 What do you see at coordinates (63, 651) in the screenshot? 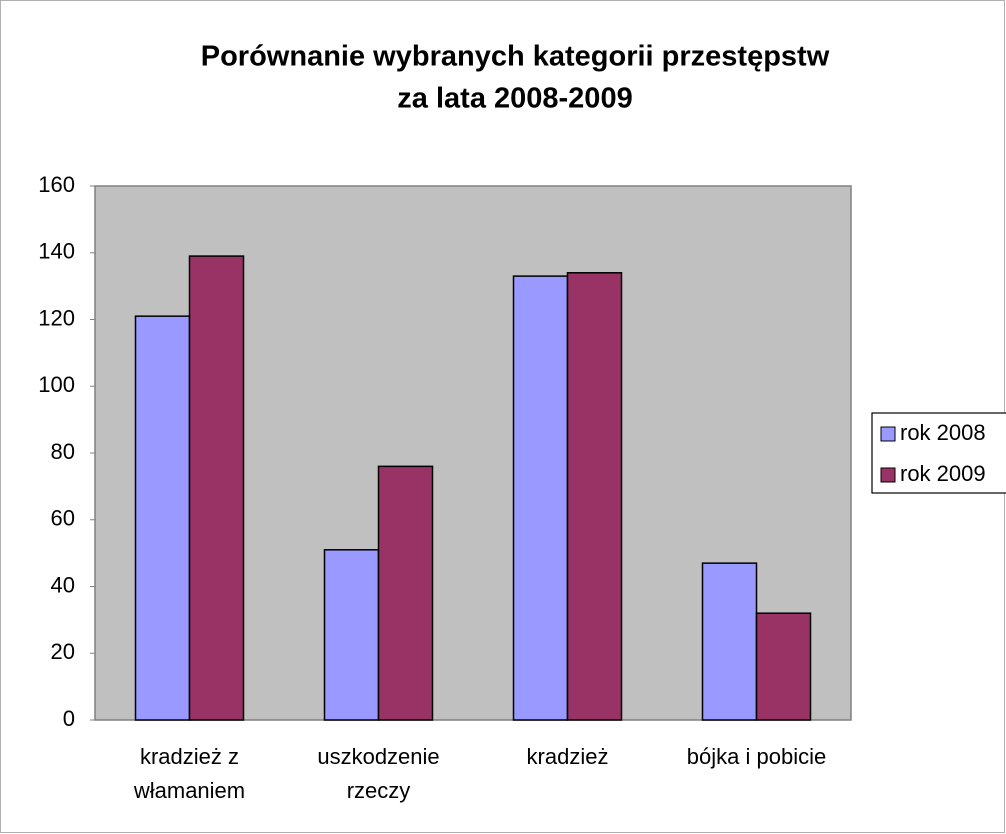
I see `y-tick-label: 20` at bounding box center [63, 651].